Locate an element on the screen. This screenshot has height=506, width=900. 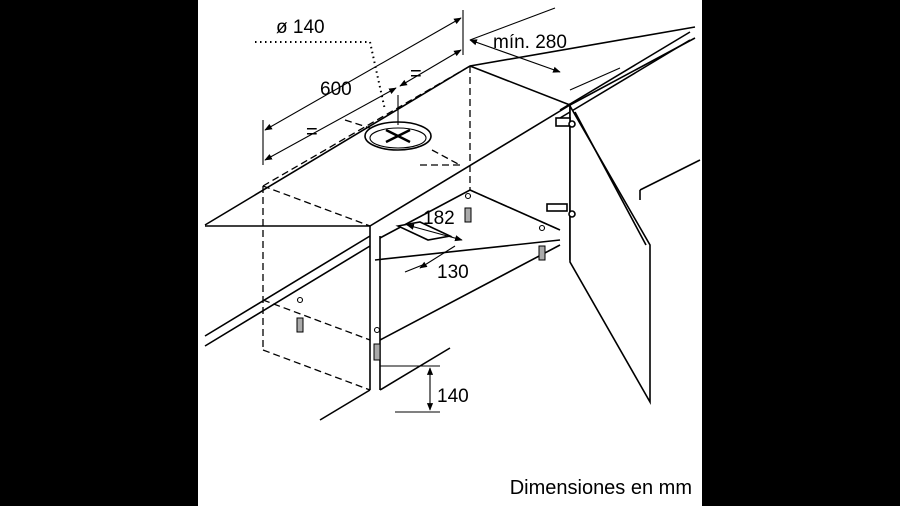
extraction-hole is located at coordinates (402, 142).